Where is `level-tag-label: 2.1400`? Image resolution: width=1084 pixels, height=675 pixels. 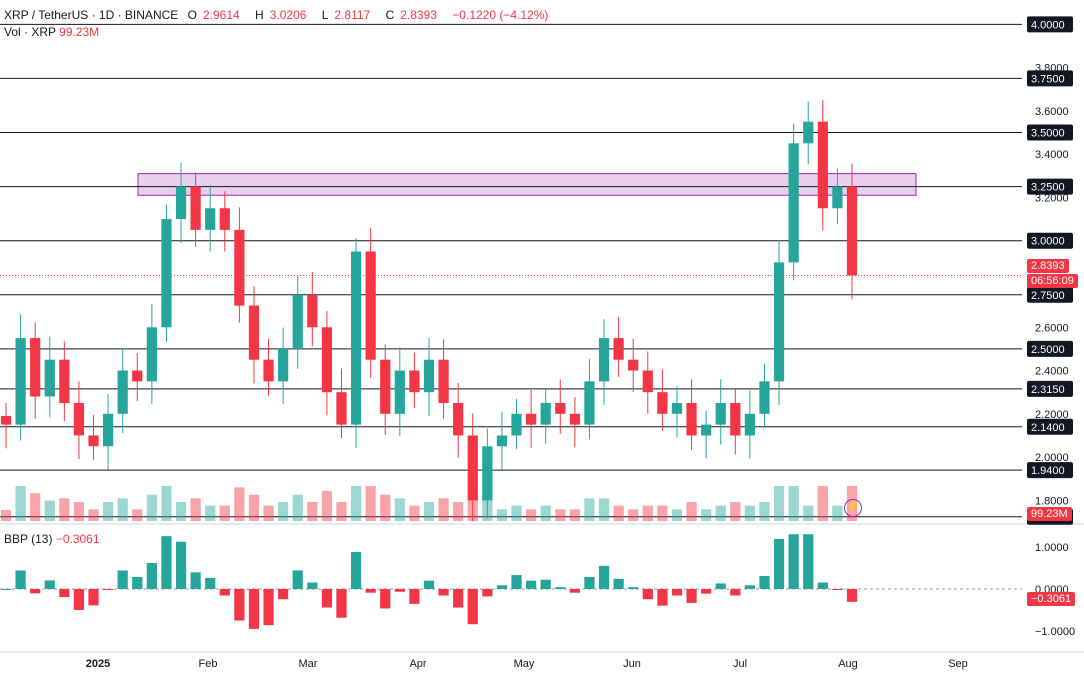
level-tag-label: 2.1400 is located at coordinates (1048, 428).